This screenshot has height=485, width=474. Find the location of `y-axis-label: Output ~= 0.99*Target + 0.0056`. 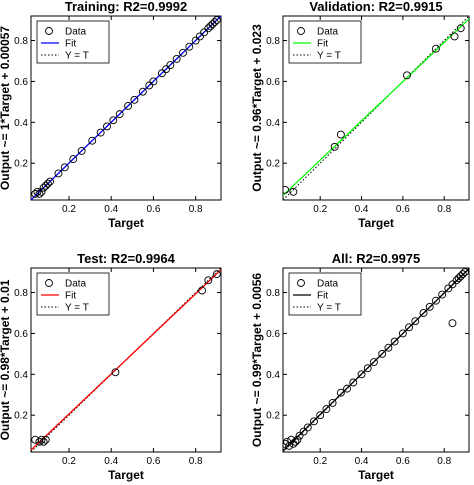

y-axis-label: Output ~= 0.99*Target + 0.0056 is located at coordinates (257, 360).